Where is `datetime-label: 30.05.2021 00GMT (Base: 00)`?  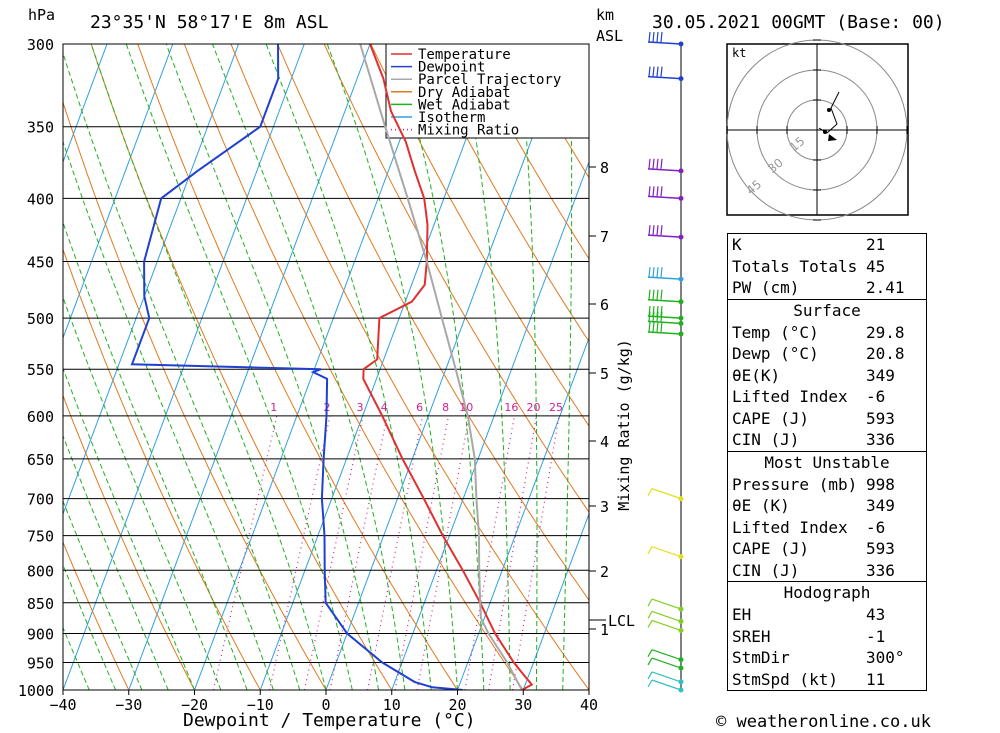 datetime-label: 30.05.2021 00GMT (Base: 00) is located at coordinates (798, 22).